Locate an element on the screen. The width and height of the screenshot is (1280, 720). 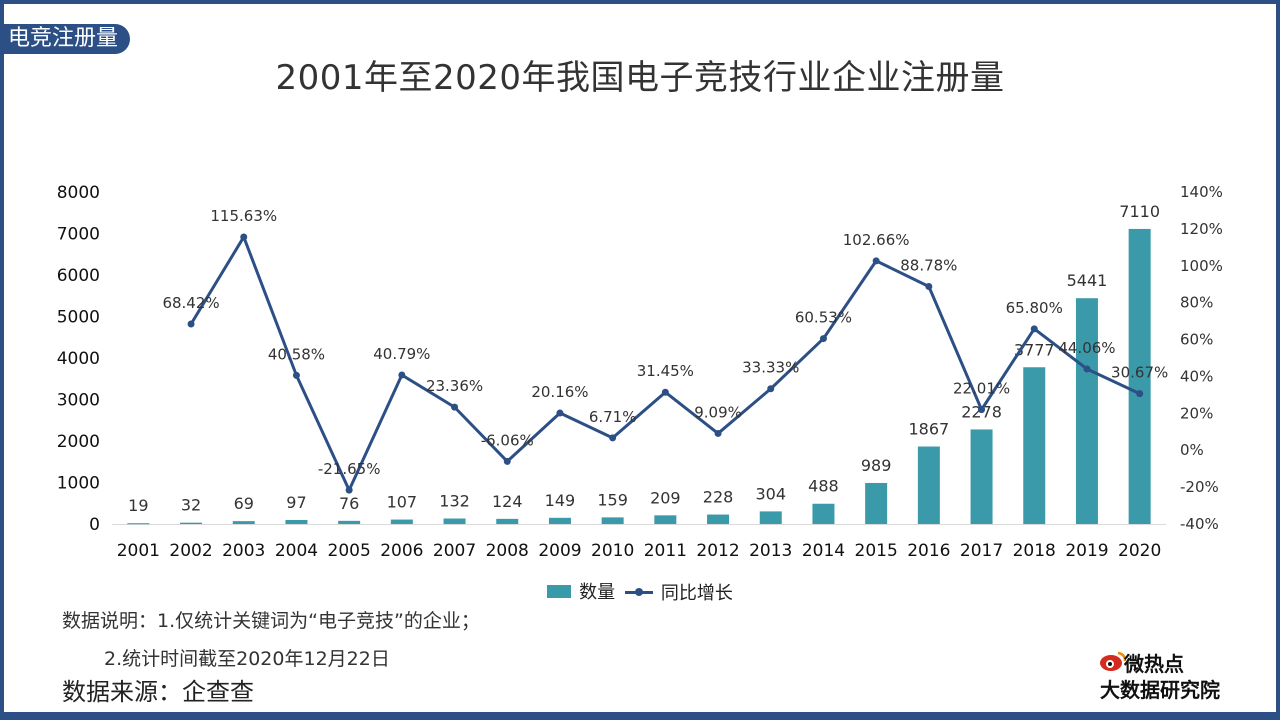
y-axis-right: -40% -20% 0% 20% 40% 60% 80% 100% 120% 140% is located at coordinates (1201, 358).